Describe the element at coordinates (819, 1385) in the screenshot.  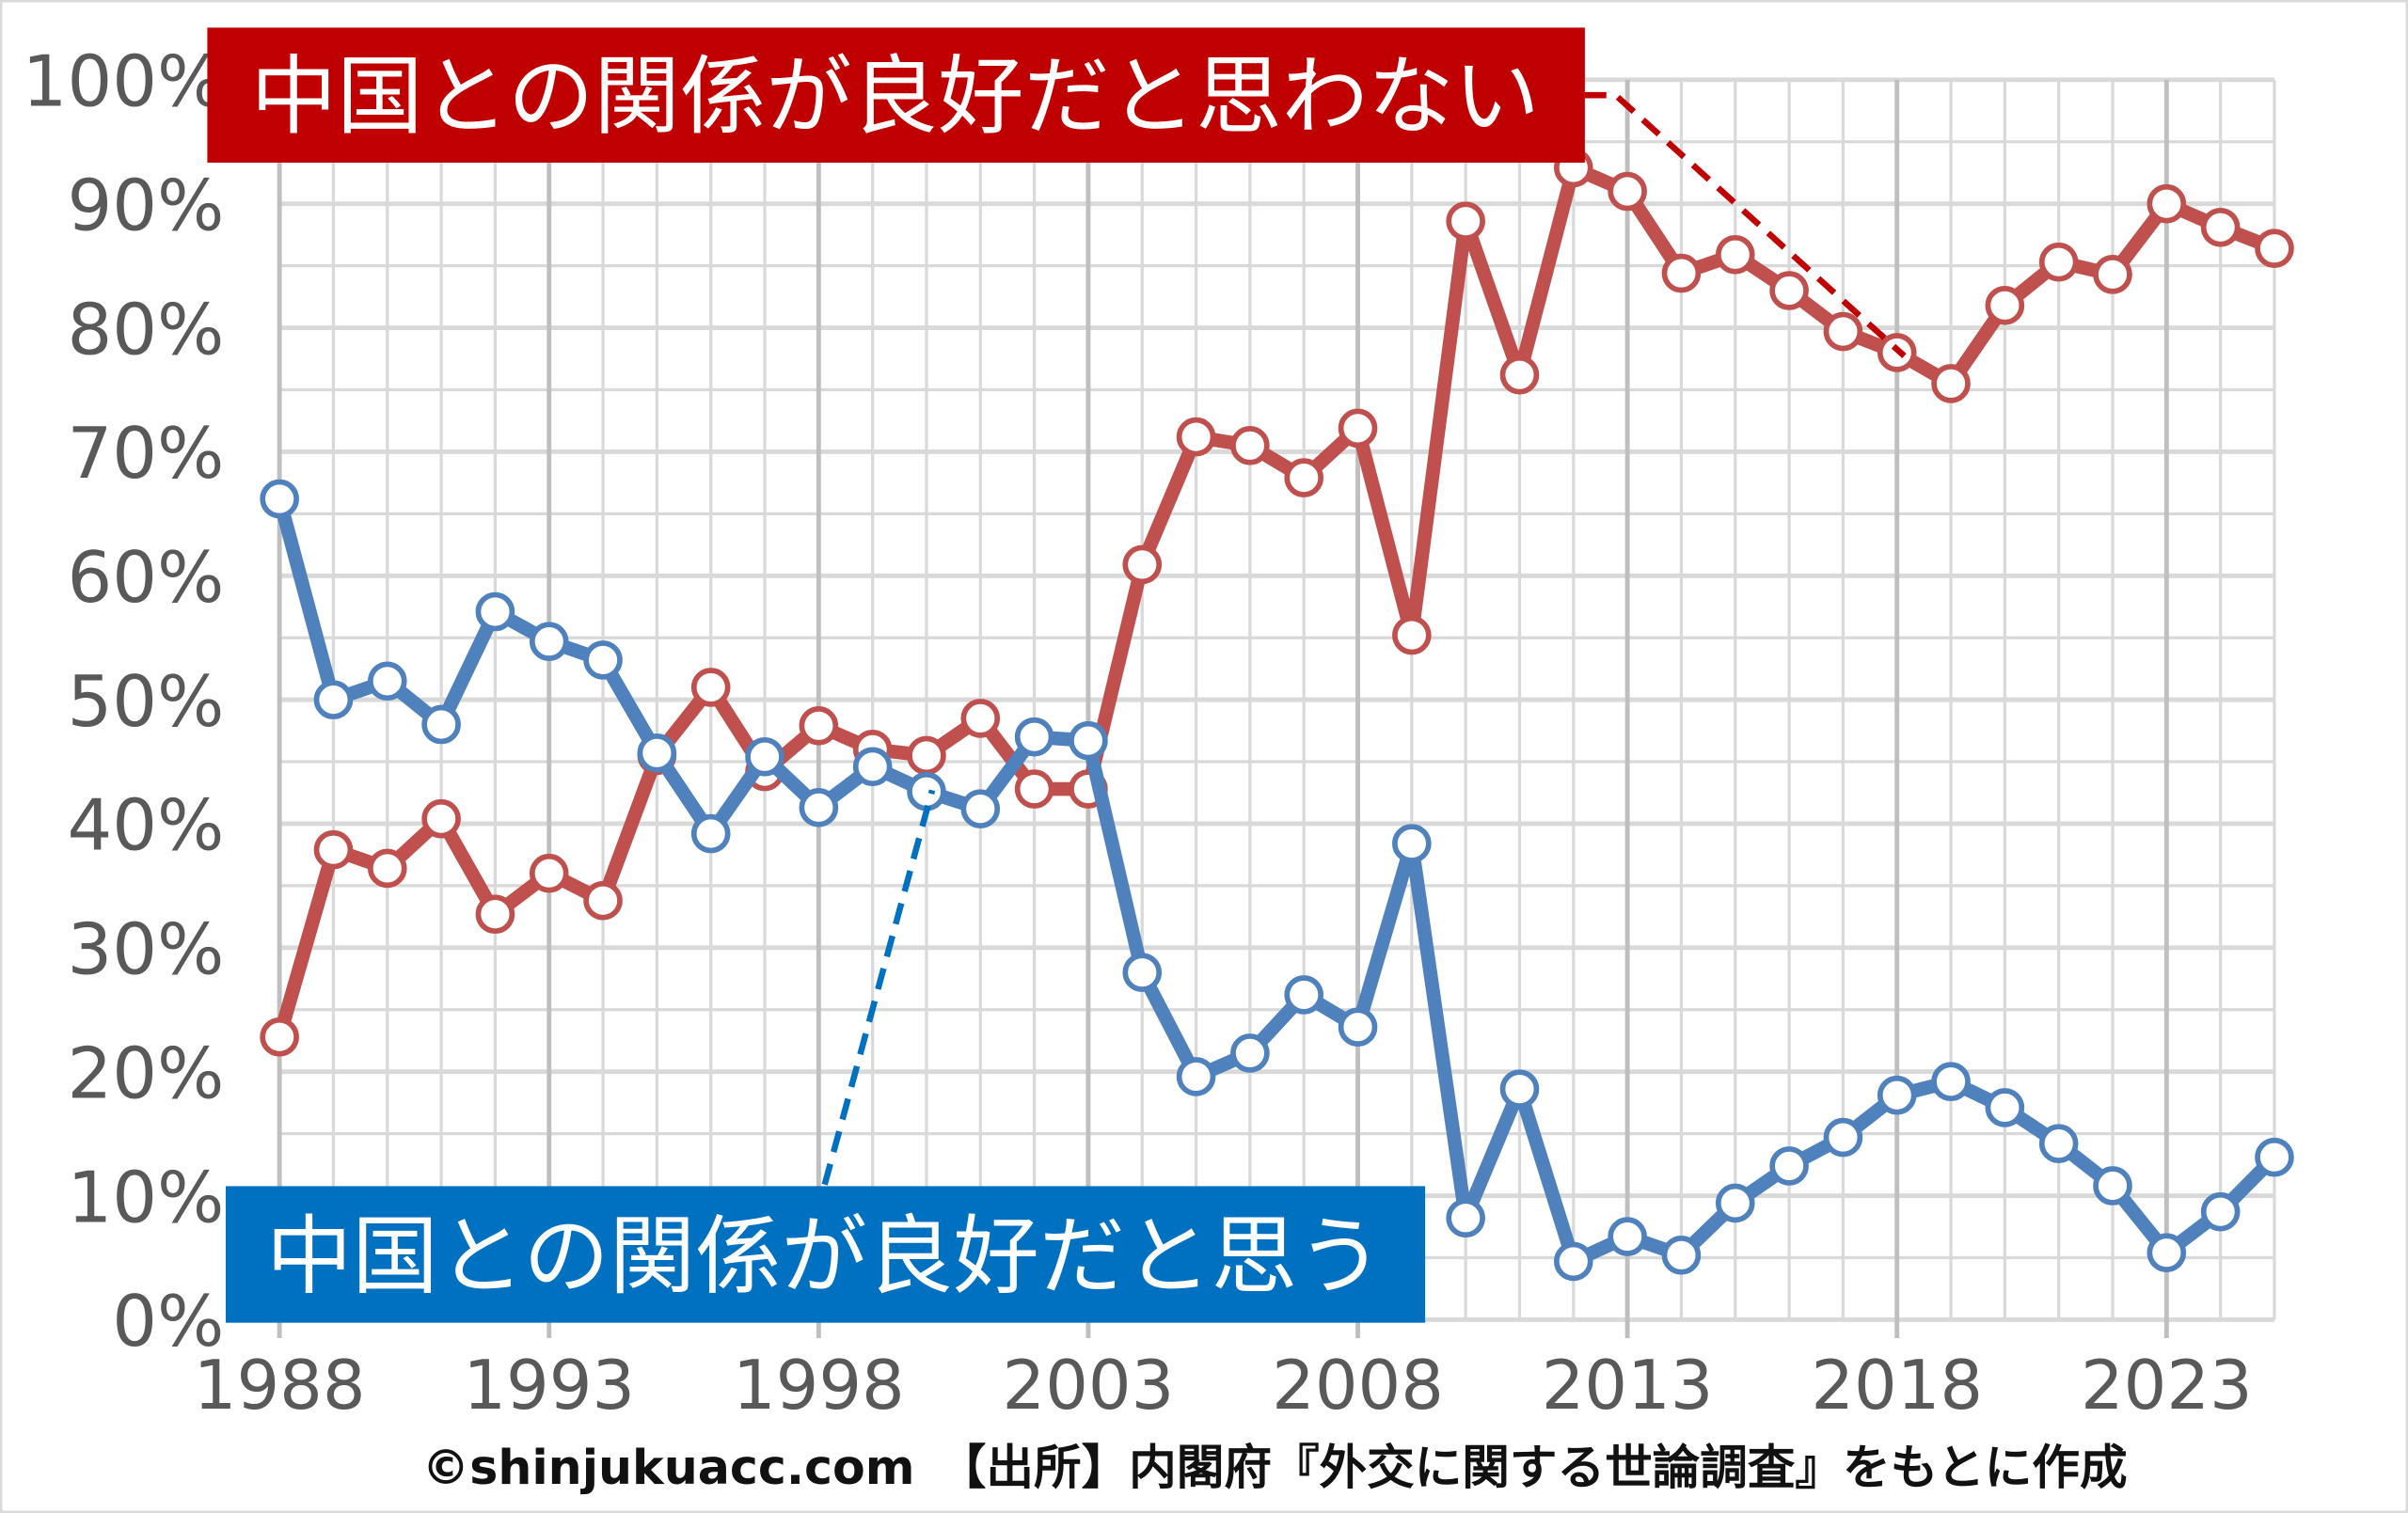
I see `x-tick-label: 1998` at that location.